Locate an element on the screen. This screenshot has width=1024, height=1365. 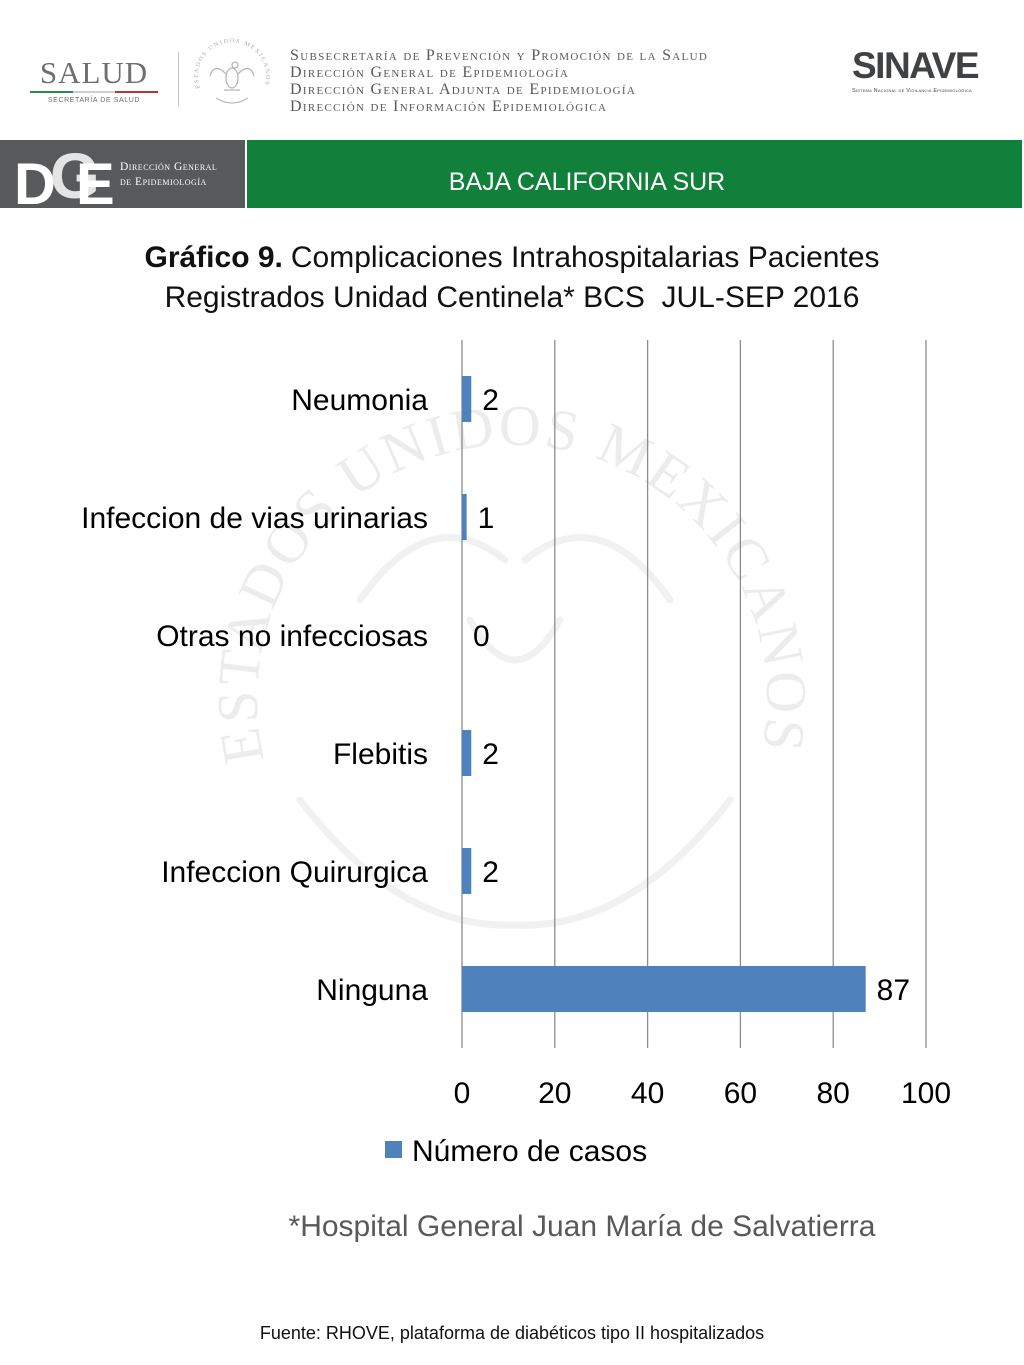
category-label-neumonia: Neumonia is located at coordinates (359, 400).